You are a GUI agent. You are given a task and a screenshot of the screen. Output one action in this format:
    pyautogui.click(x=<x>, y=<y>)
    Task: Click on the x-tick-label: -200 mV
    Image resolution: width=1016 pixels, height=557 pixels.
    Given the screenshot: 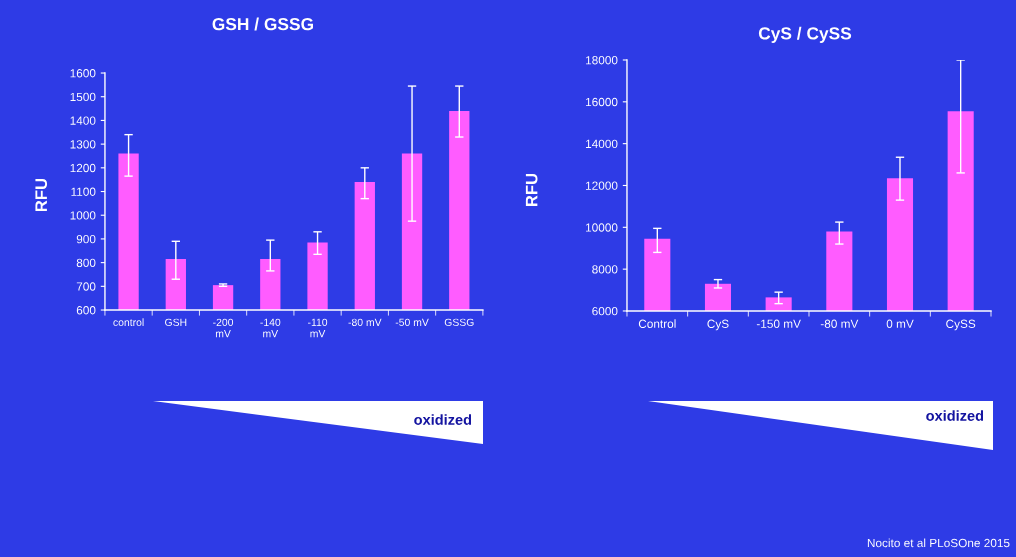 What is the action you would take?
    pyautogui.click(x=223, y=328)
    